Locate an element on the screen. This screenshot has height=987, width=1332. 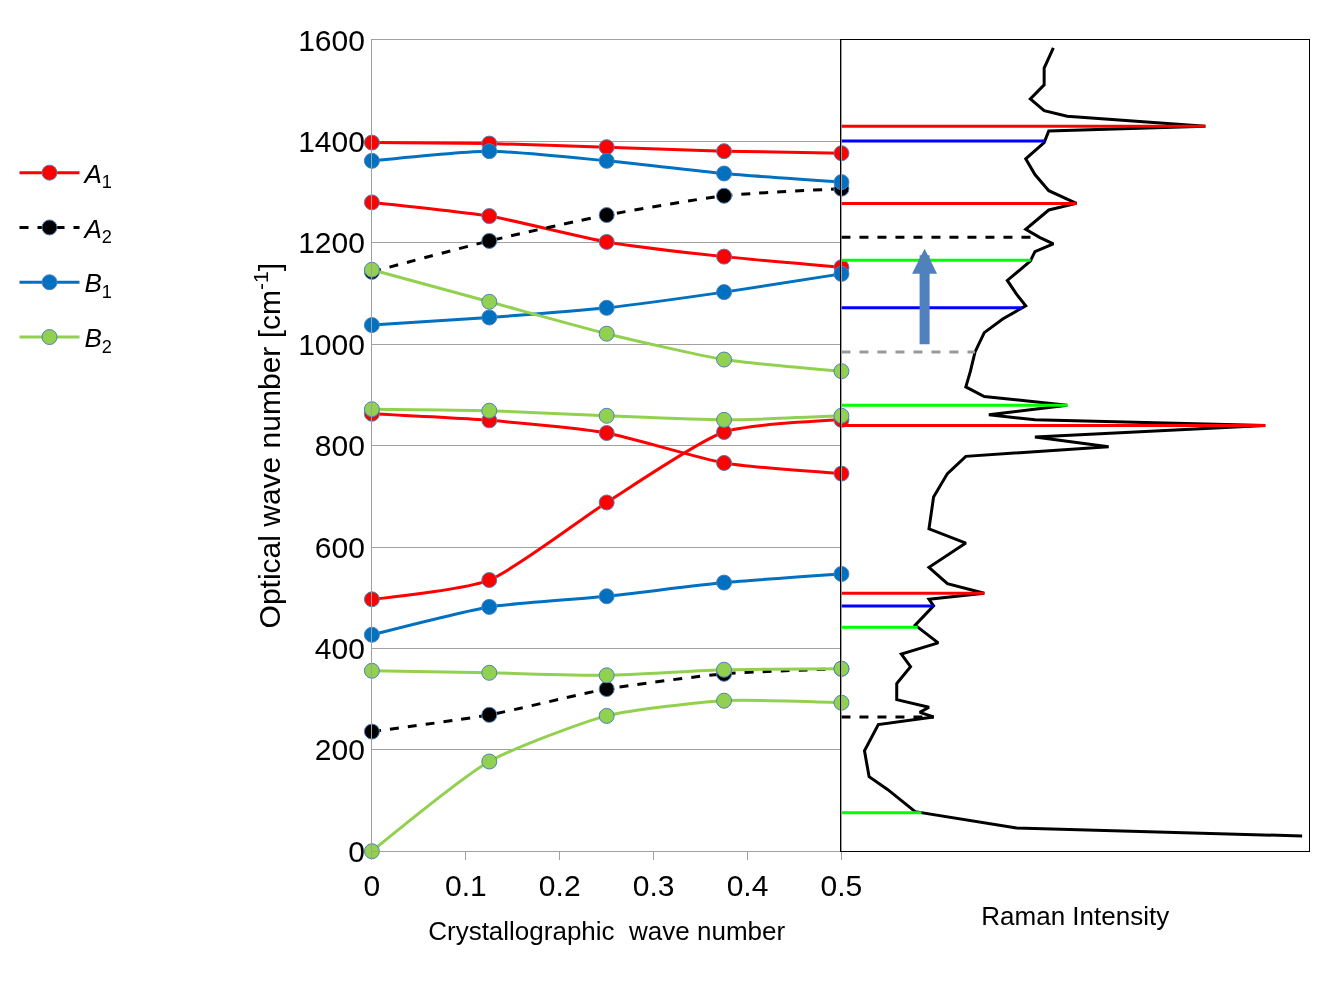
legend-label: A$_{2}$ is located at coordinates (97, 230).